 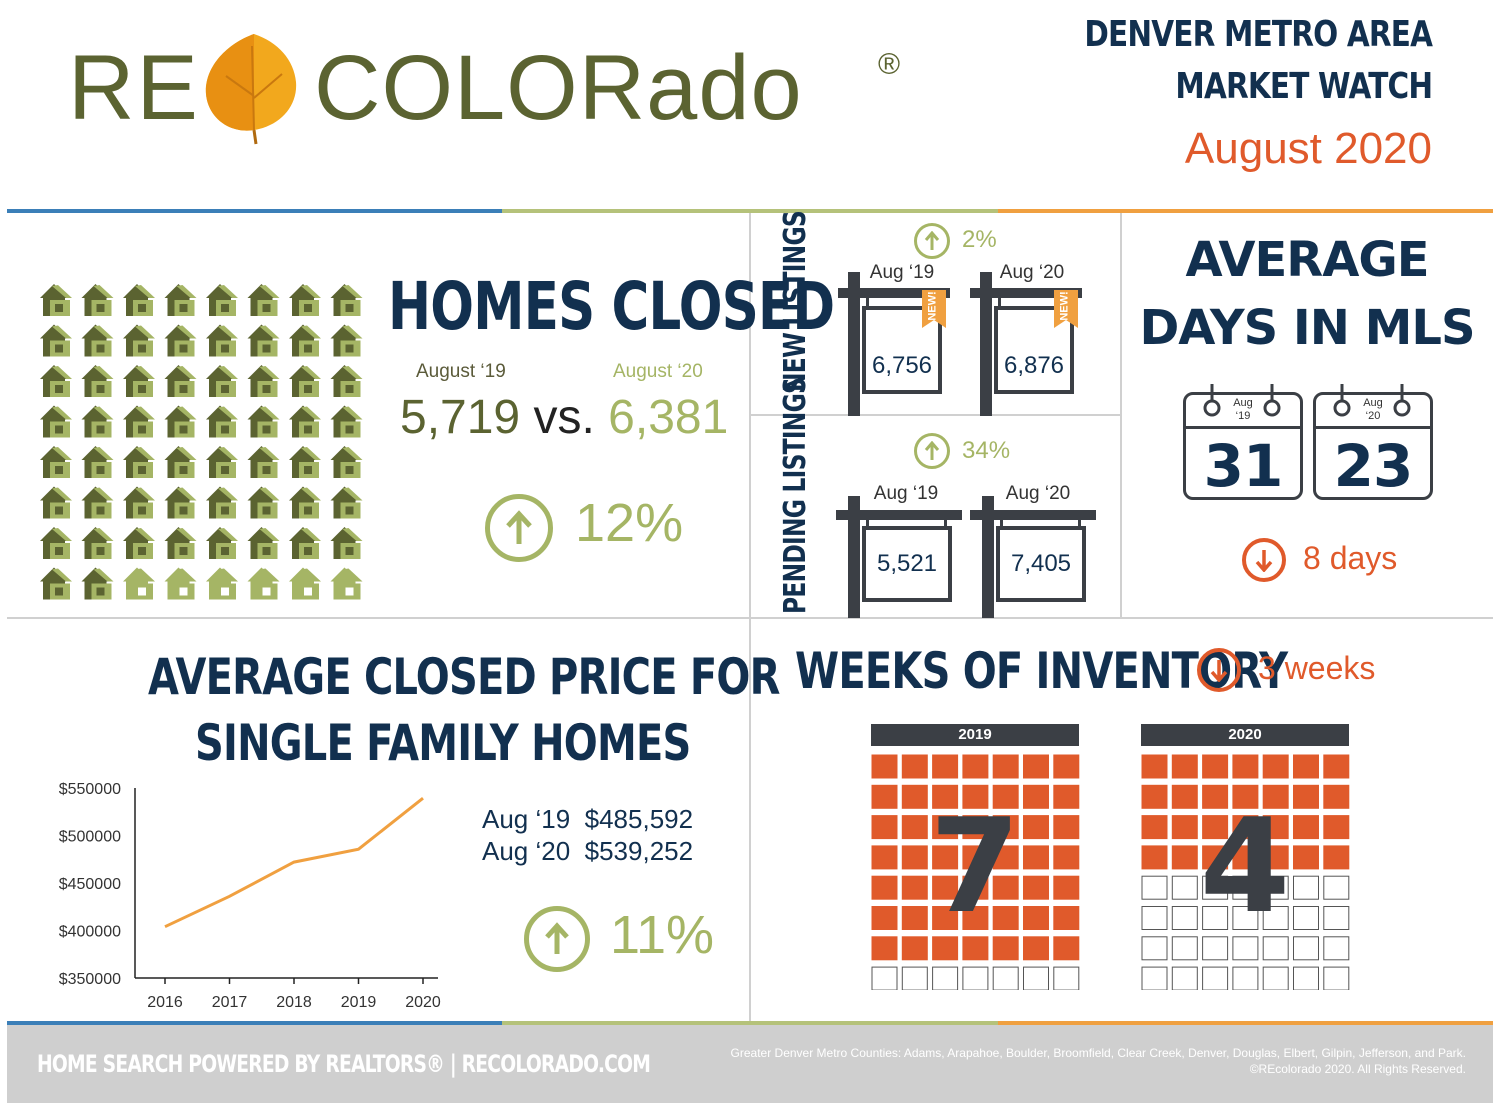 What do you see at coordinates (1026, 344) in the screenshot?
I see `sign-post-icon` at bounding box center [1026, 344].